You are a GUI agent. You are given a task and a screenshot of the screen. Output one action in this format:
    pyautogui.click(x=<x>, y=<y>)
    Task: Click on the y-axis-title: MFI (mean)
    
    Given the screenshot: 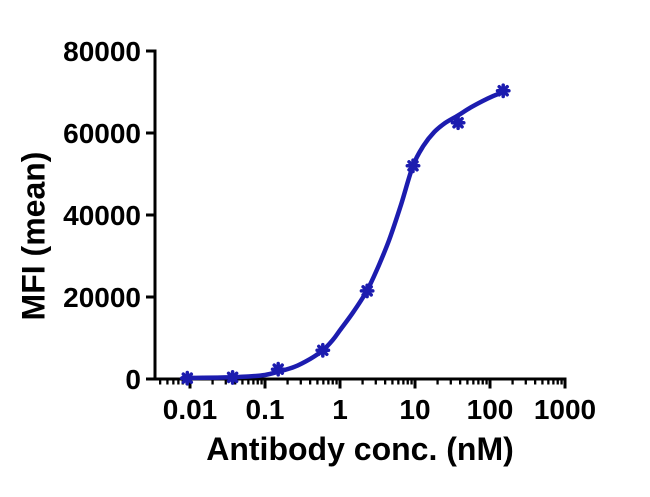 What is the action you would take?
    pyautogui.click(x=33, y=236)
    